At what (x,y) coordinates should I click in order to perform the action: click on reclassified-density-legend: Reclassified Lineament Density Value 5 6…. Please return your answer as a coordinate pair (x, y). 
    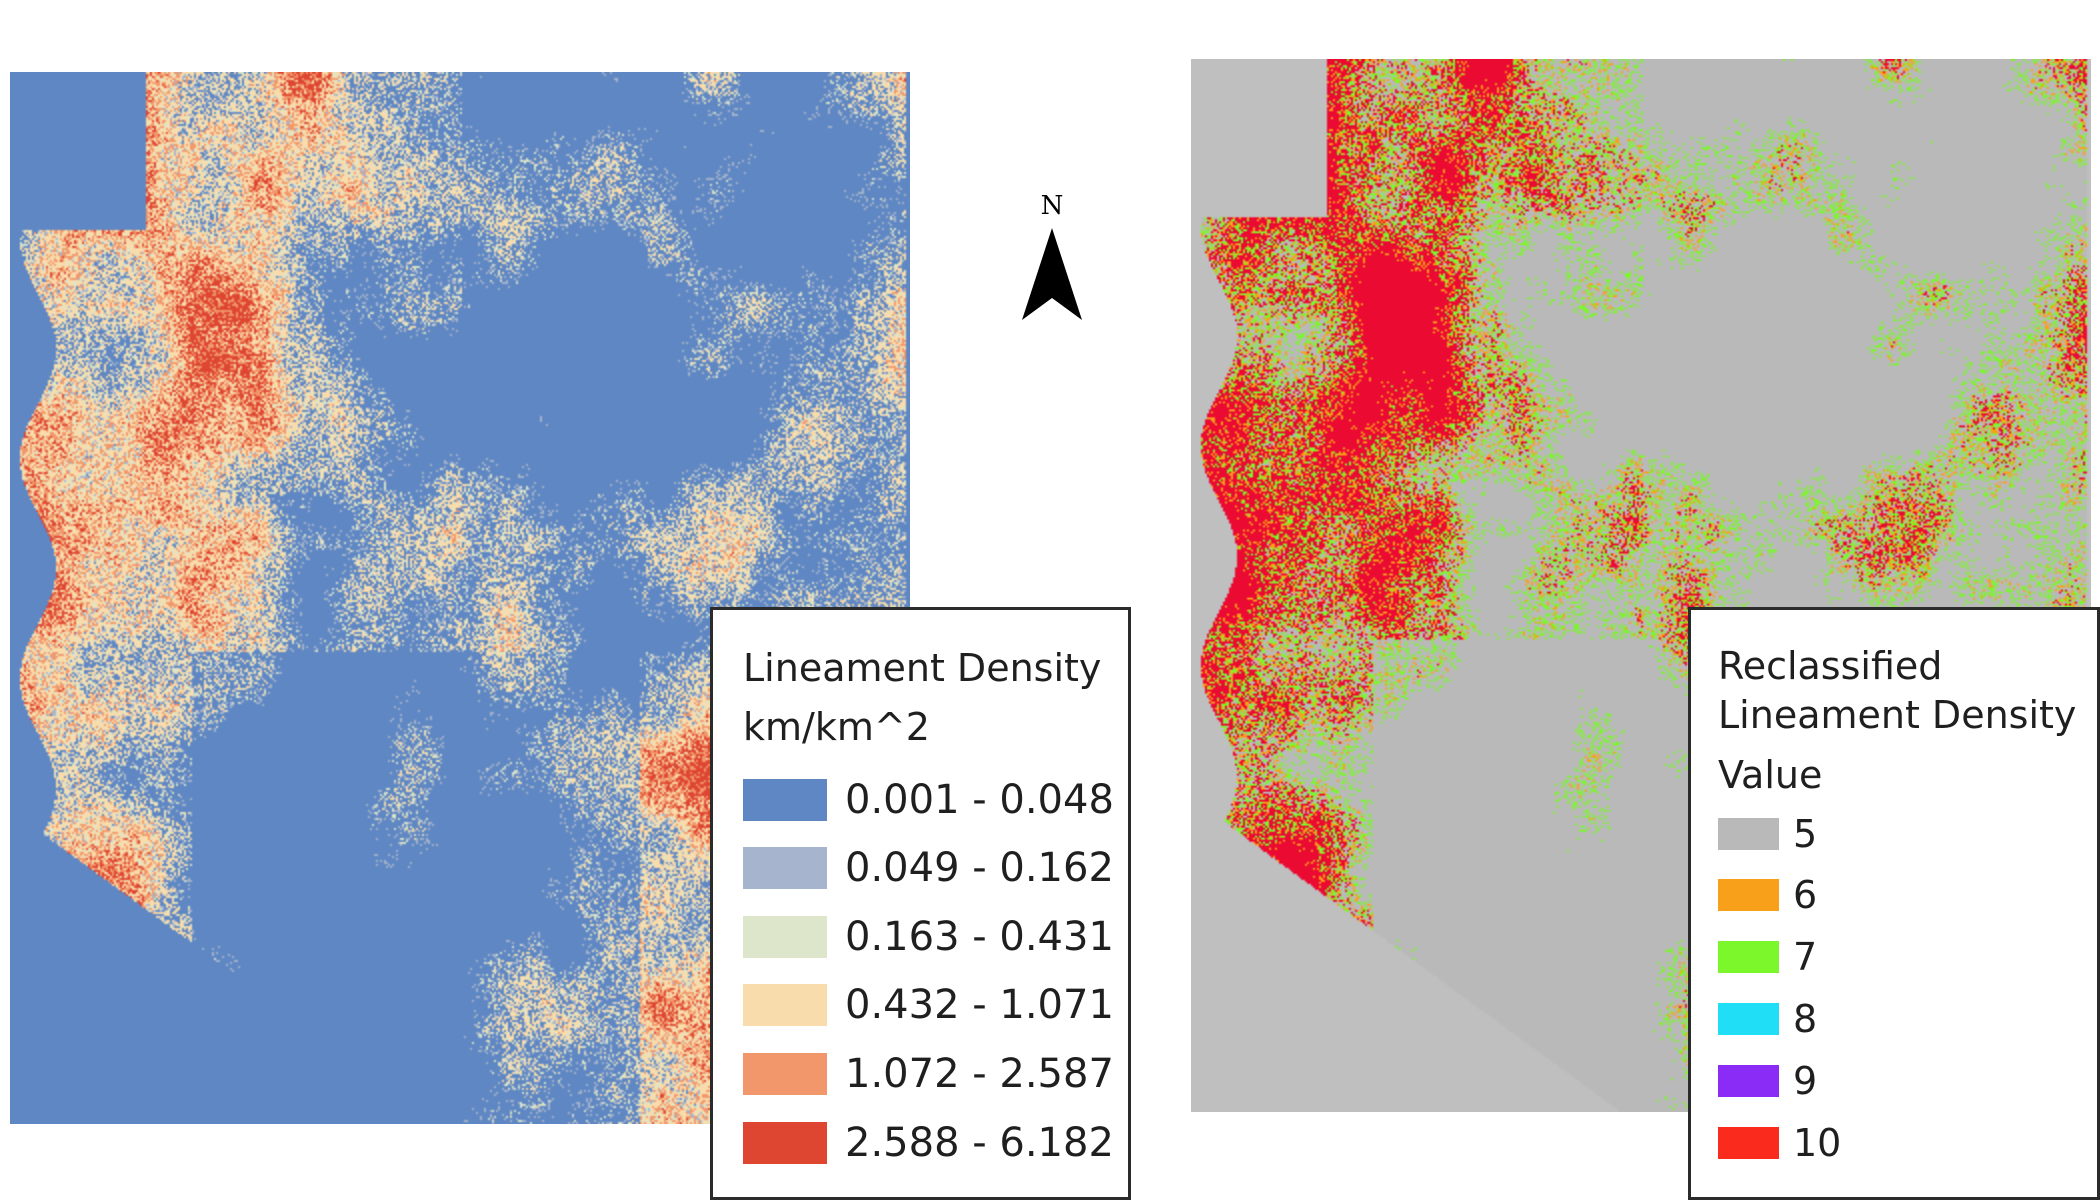
    Looking at the image, I should click on (1894, 903).